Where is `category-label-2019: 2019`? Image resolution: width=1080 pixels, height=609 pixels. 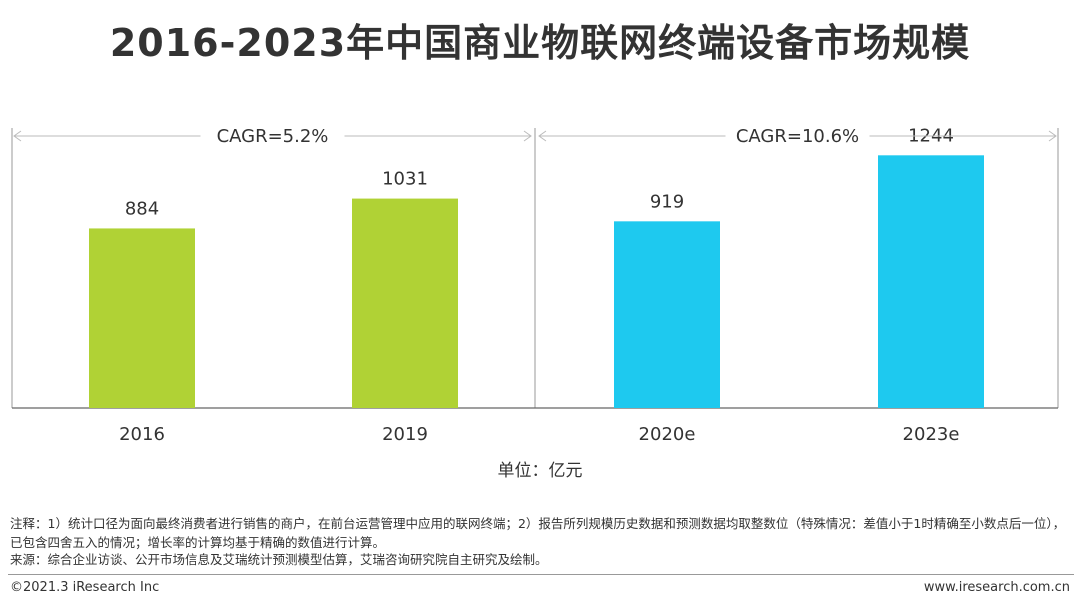 category-label-2019: 2019 is located at coordinates (405, 434).